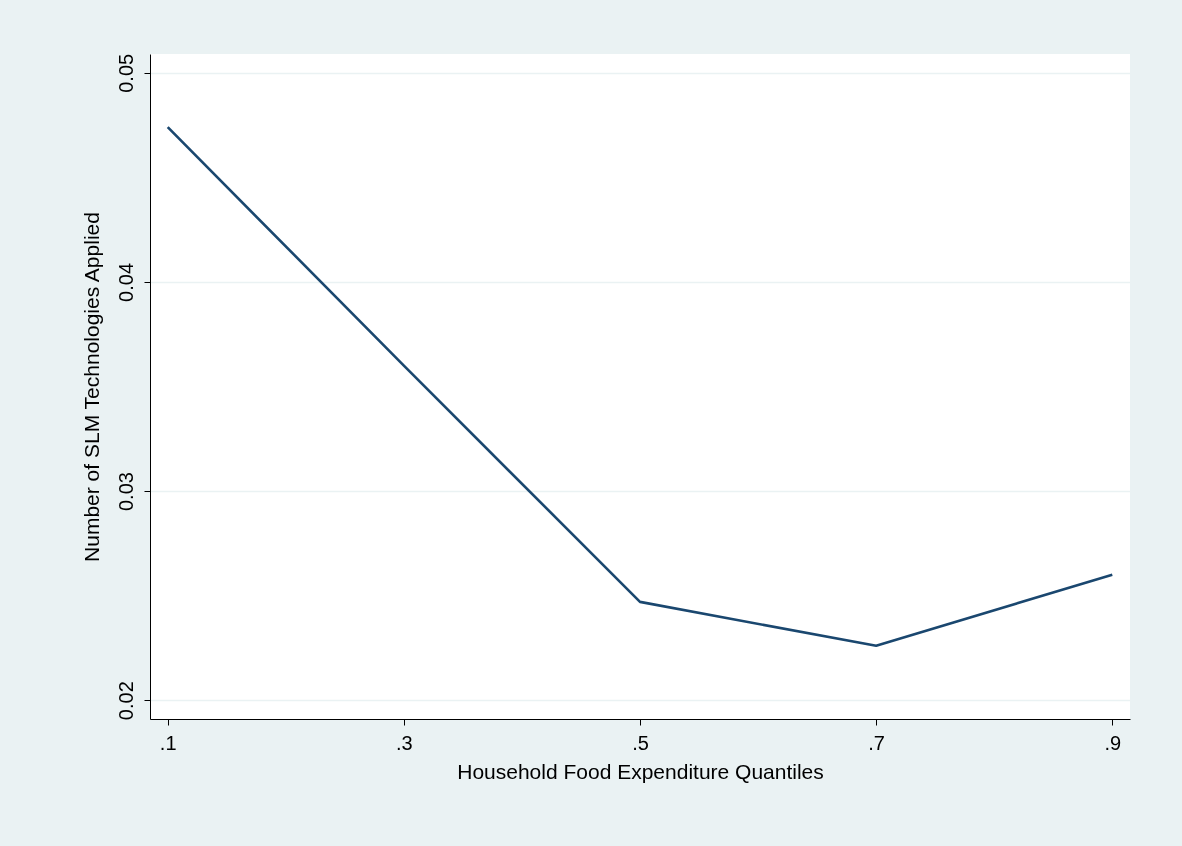 This screenshot has width=1182, height=846. I want to click on y-tick-label: 0.05, so click(125, 73).